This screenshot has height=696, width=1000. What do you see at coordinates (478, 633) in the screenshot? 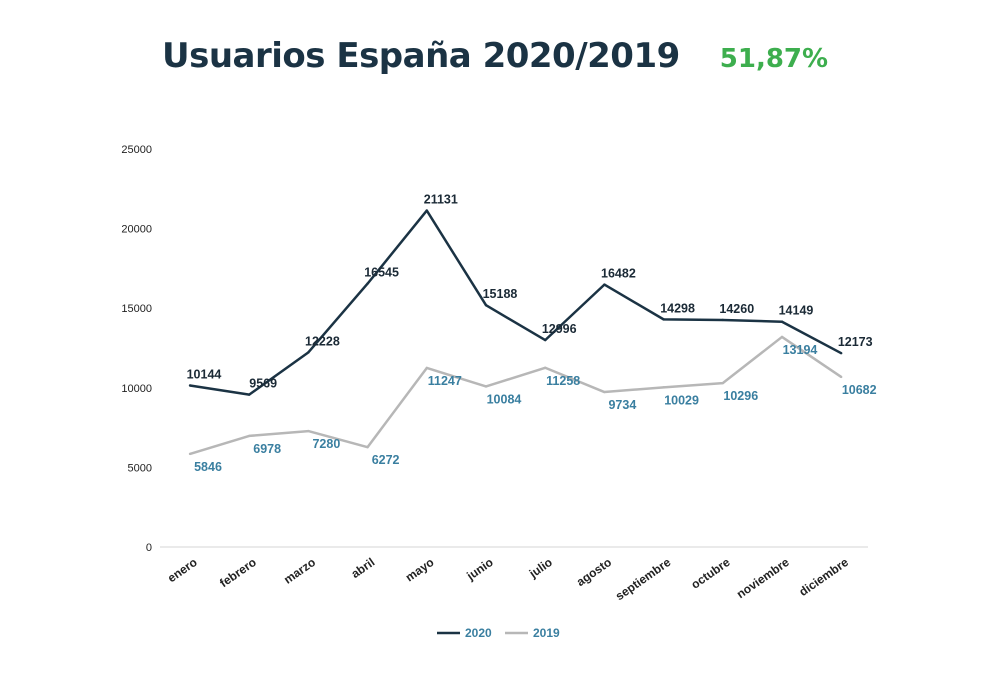
I see `legend-label-2020: 2020` at bounding box center [478, 633].